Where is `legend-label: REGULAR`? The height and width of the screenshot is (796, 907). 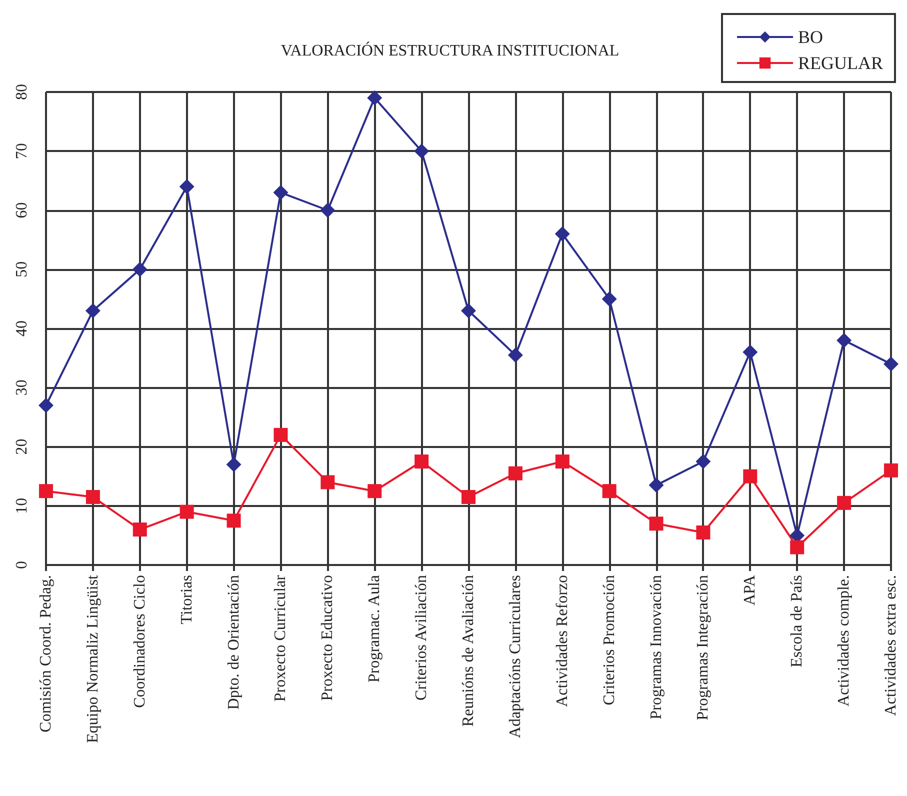
legend-label: REGULAR is located at coordinates (840, 63).